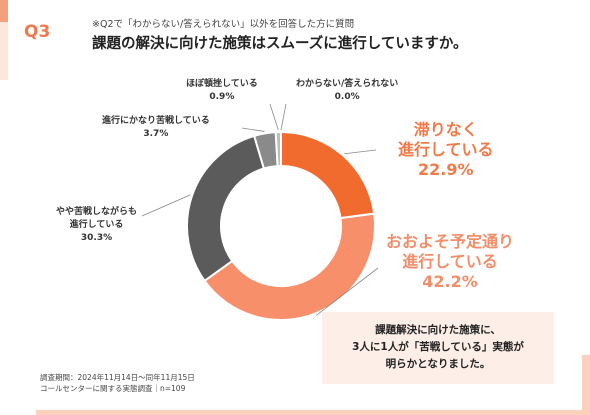 This screenshot has height=415, width=590. I want to click on leader-stalled, so click(274, 117).